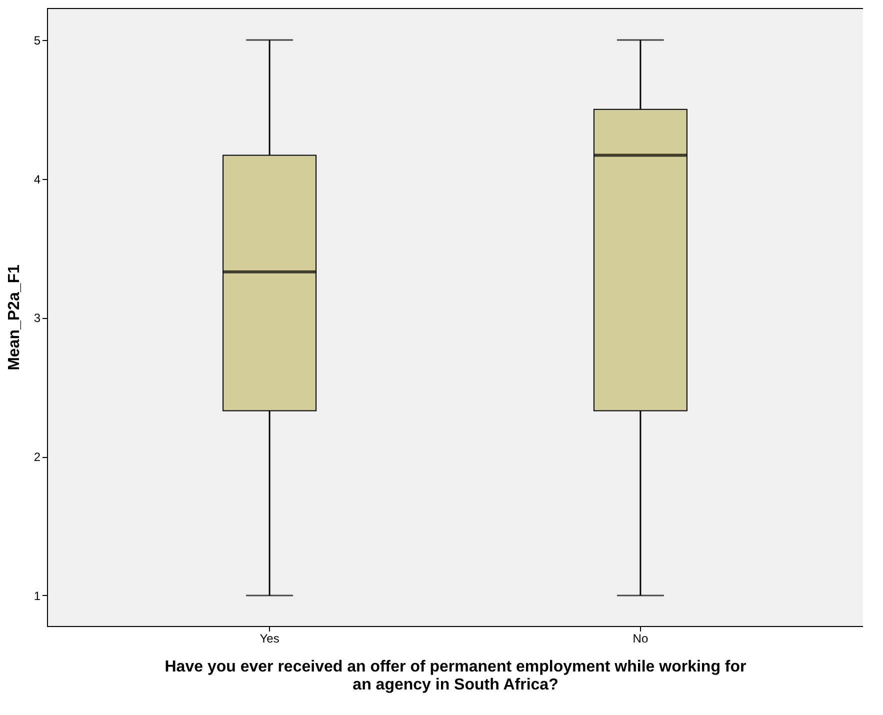  What do you see at coordinates (37, 595) in the screenshot?
I see `y-tick-label: 1` at bounding box center [37, 595].